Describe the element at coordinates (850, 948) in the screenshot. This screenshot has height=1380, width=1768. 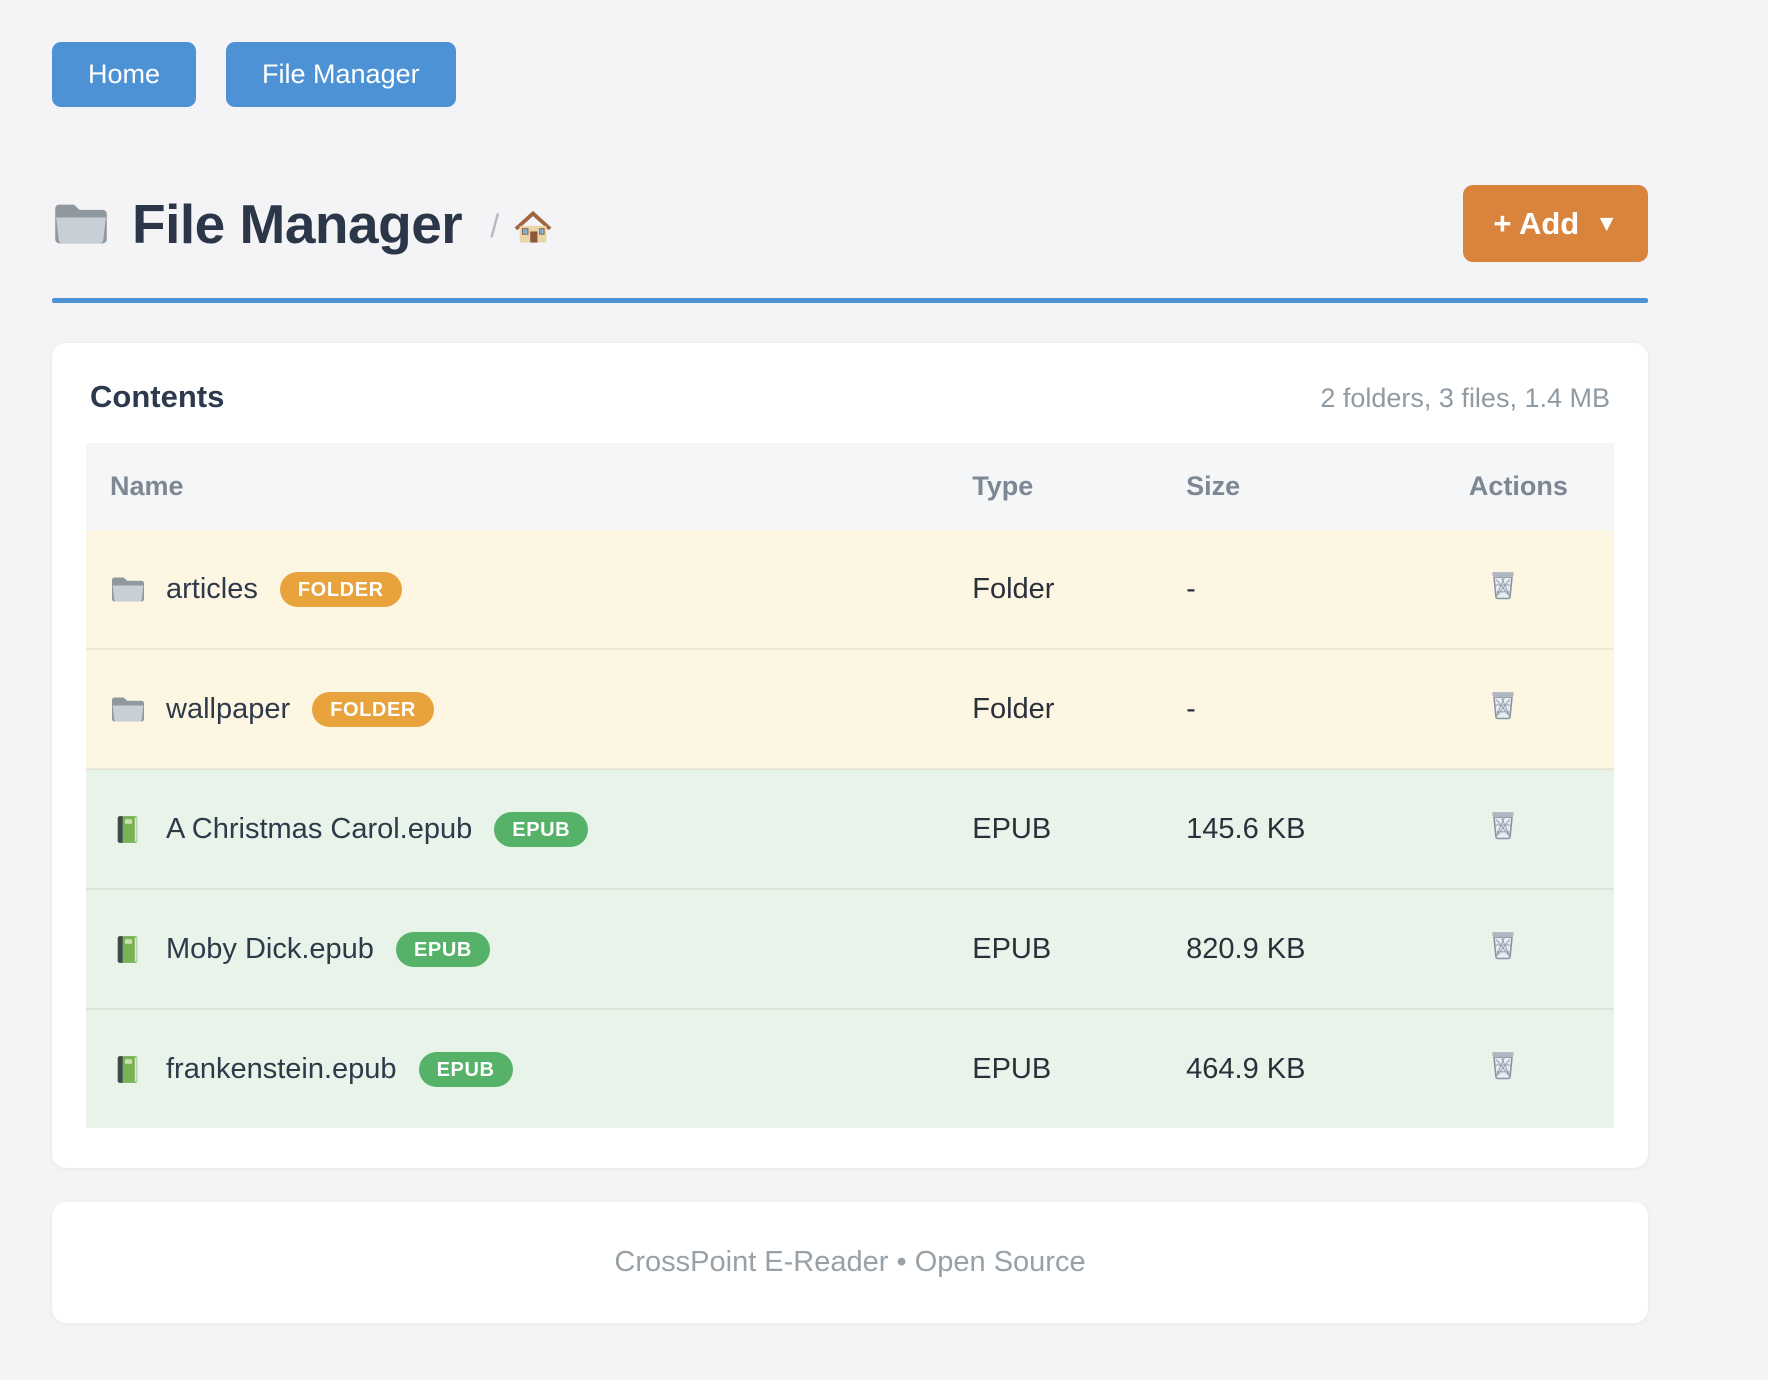
I see `table-row: Moby Dick.epub EPUB EPUB 820.9 KB` at that location.